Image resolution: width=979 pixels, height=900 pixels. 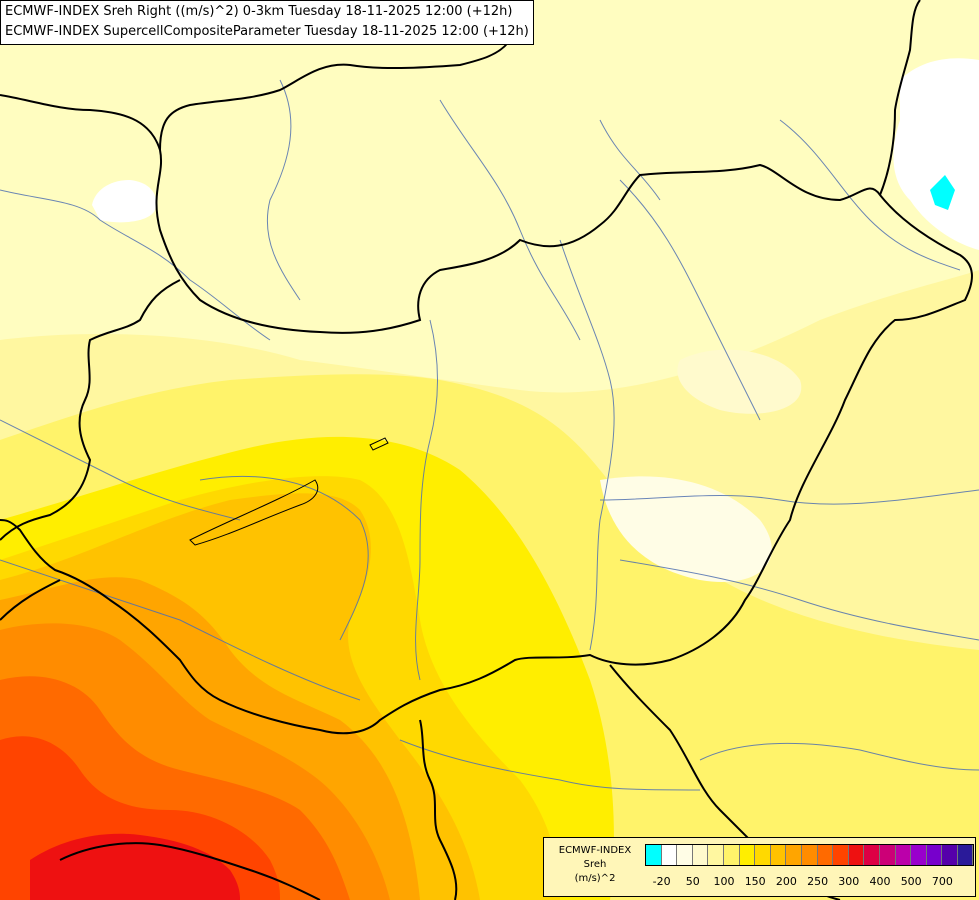 I want to click on pale-patch-ne, so click(x=739, y=381).